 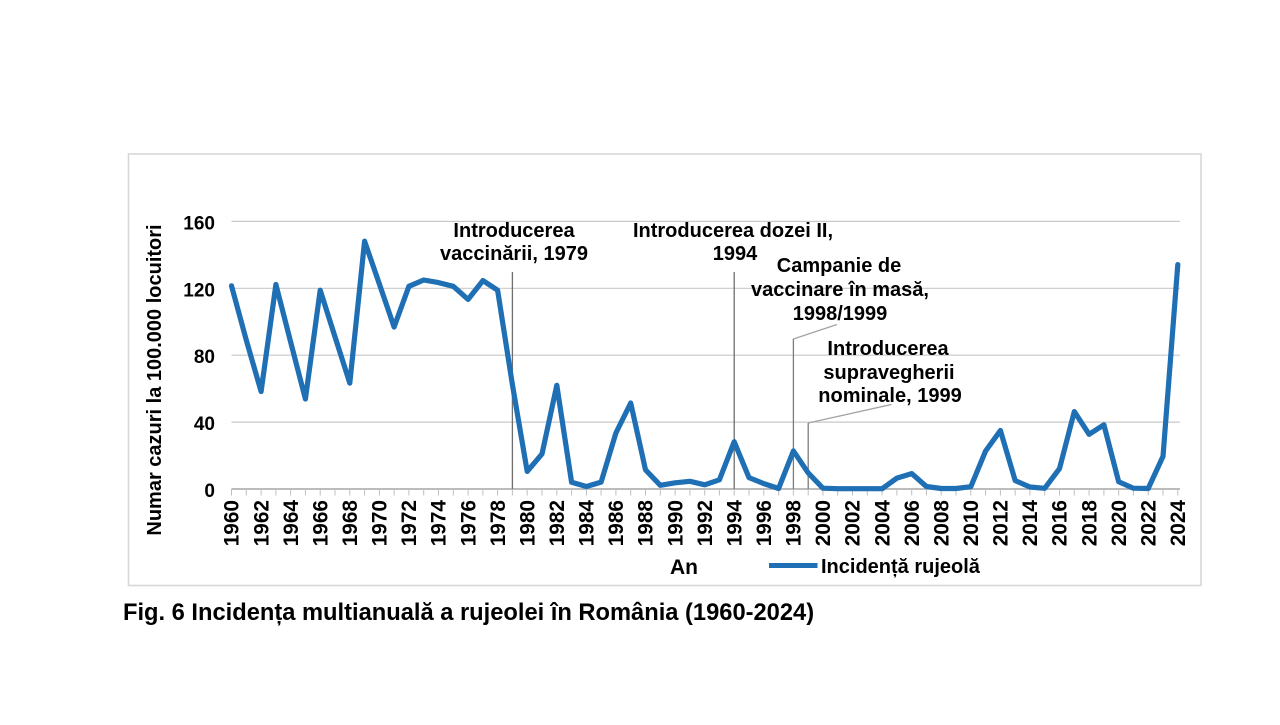 What do you see at coordinates (199, 223) in the screenshot?
I see `svg-text: 160` at bounding box center [199, 223].